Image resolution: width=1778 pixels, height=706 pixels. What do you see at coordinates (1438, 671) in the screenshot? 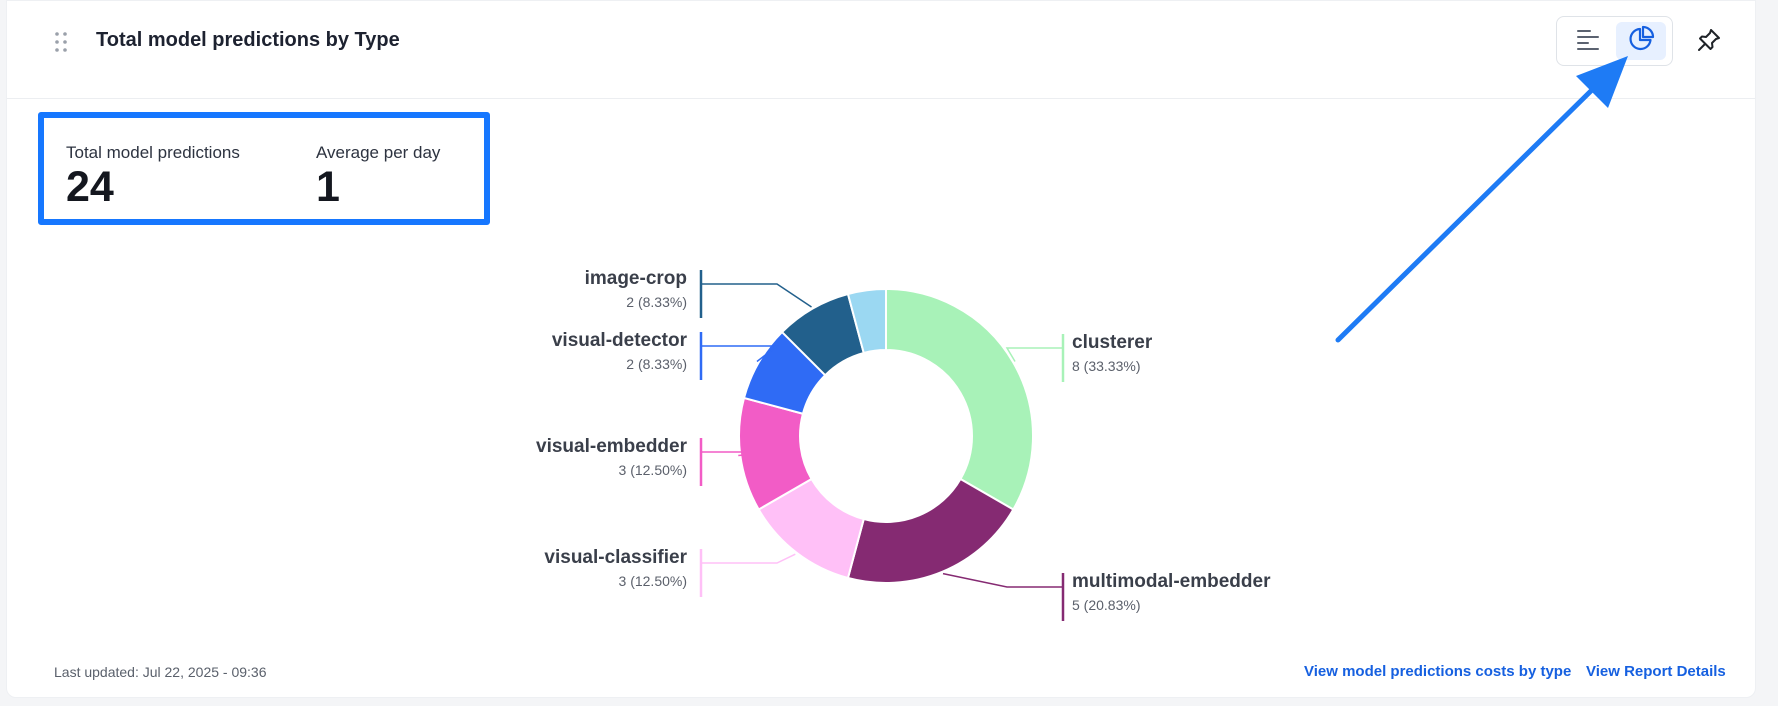
I see `view-costs-link: View model predictions costs by type` at bounding box center [1438, 671].